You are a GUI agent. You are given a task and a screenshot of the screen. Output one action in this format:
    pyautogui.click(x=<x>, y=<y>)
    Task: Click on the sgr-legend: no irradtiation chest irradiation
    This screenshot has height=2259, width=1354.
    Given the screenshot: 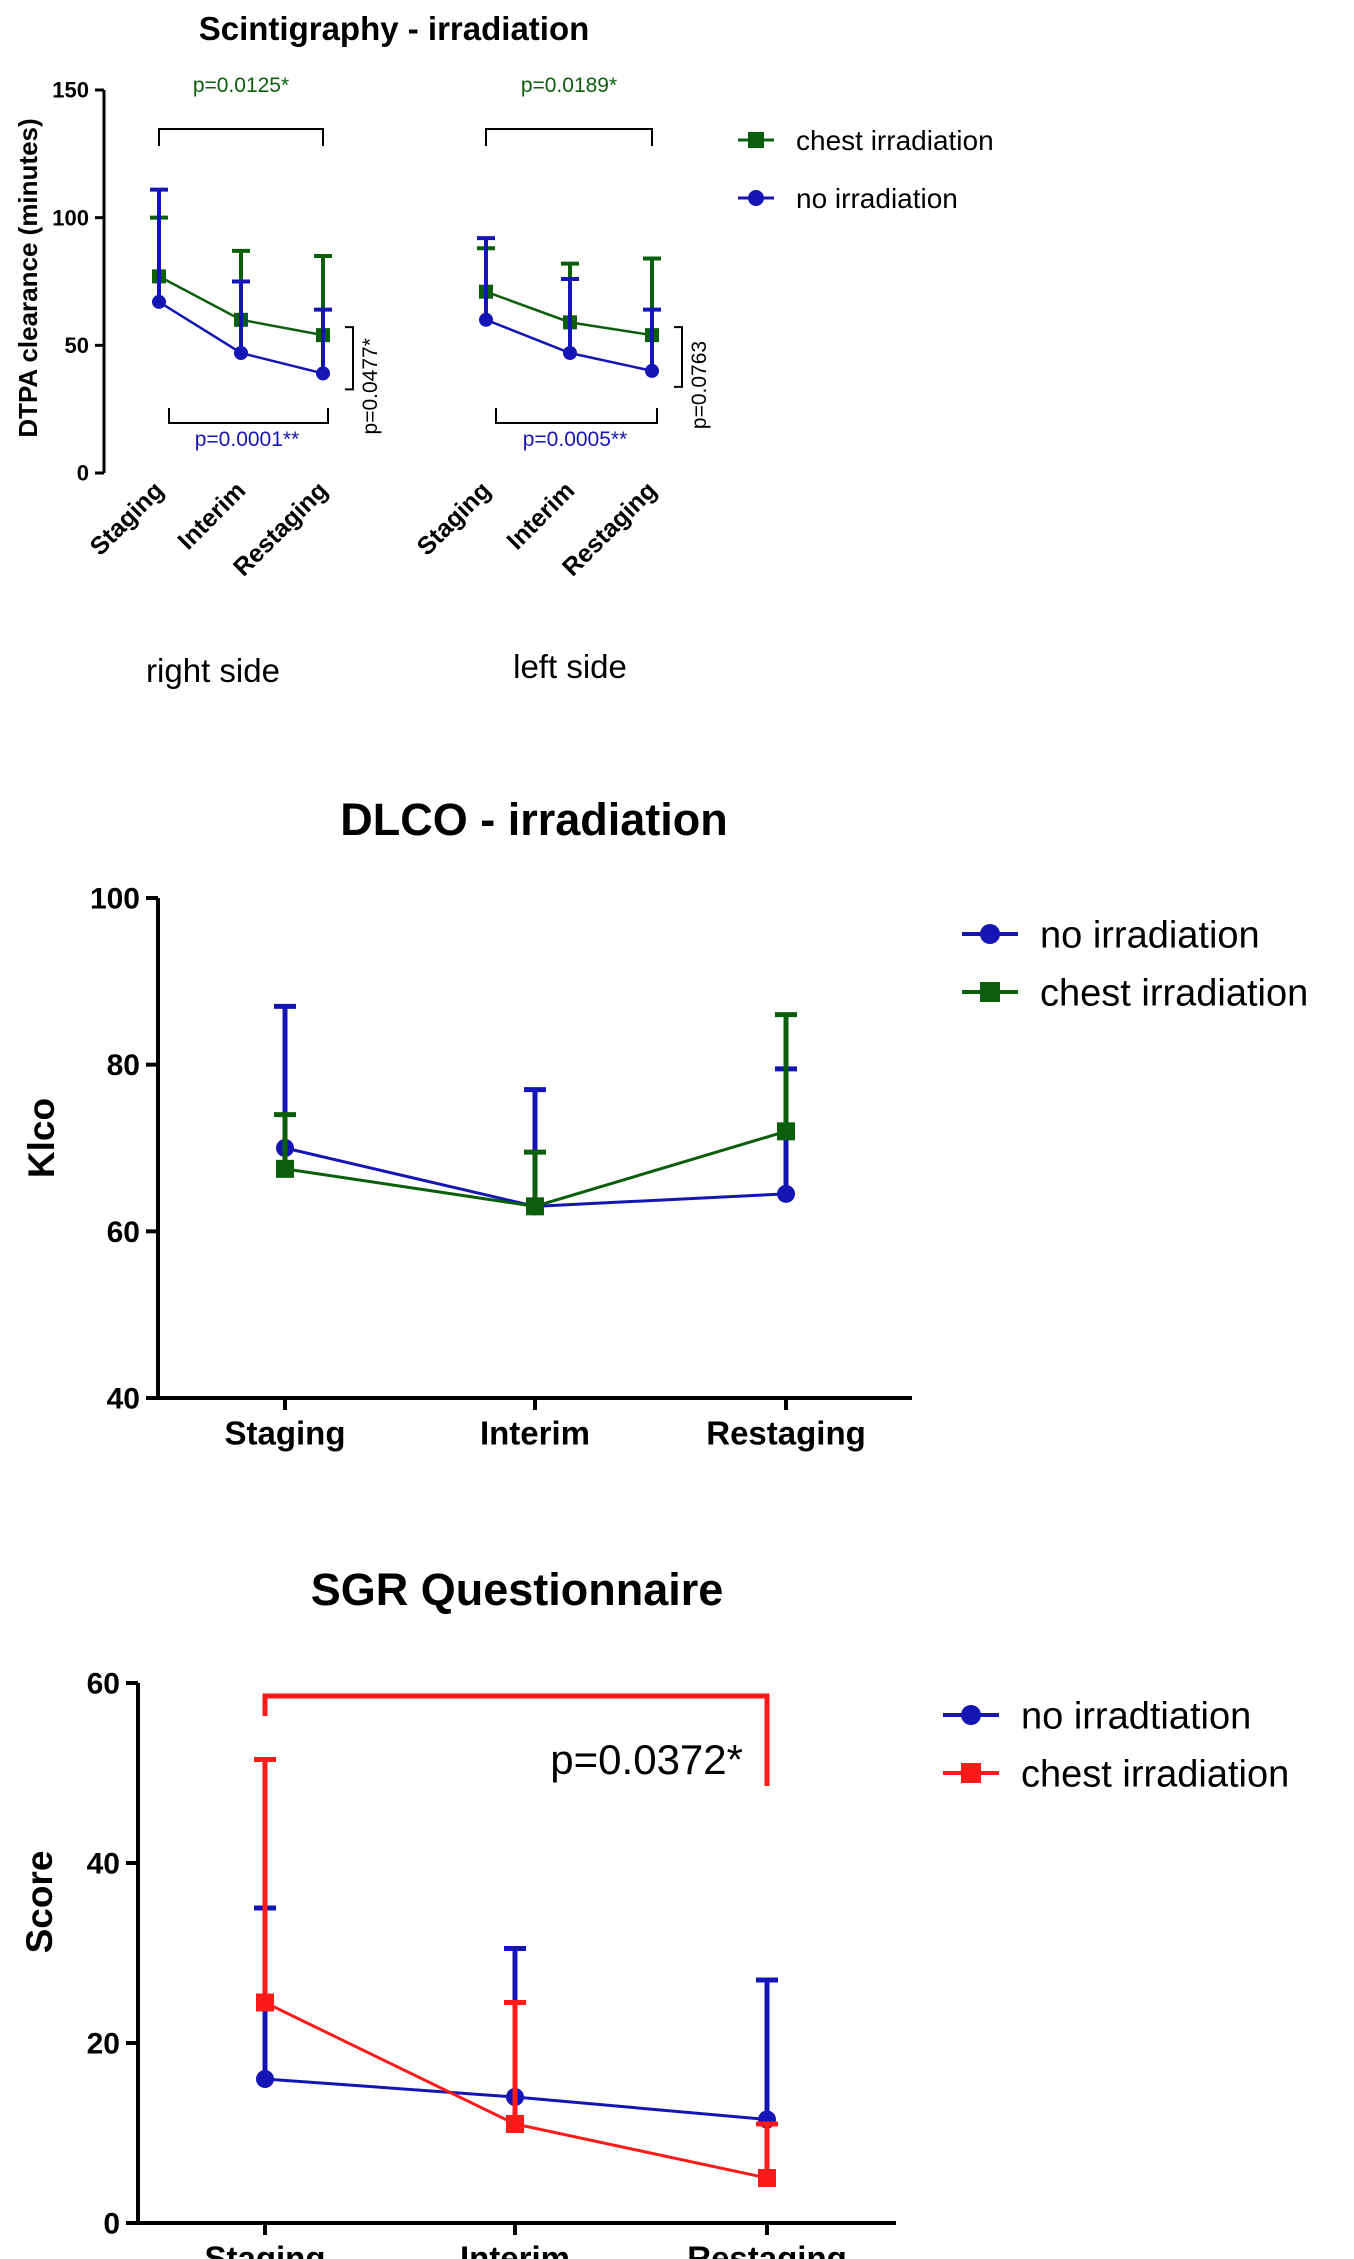 What is the action you would take?
    pyautogui.click(x=1116, y=1745)
    